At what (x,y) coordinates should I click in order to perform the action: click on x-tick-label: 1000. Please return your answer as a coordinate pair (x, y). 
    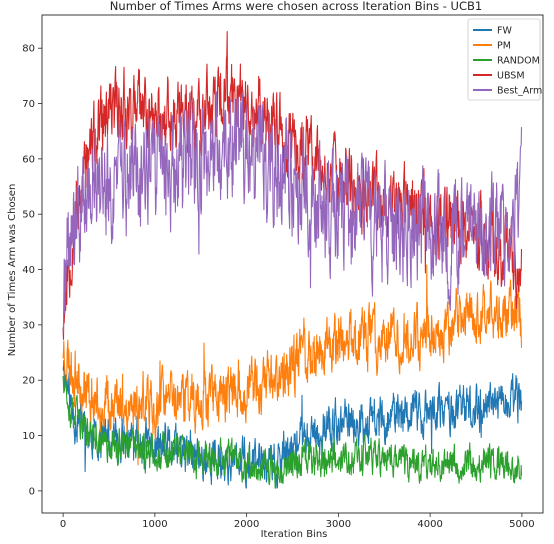
    Looking at the image, I should click on (154, 524).